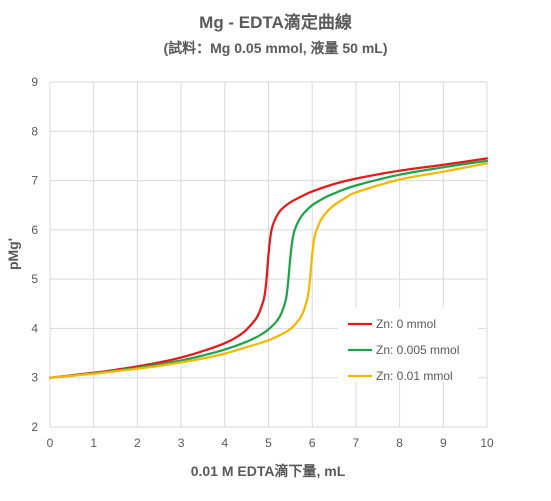  Describe the element at coordinates (275, 48) in the screenshot. I see `chart-subtitle: (試料：Mg 0.05 mmol, 液量 50 mL)` at that location.